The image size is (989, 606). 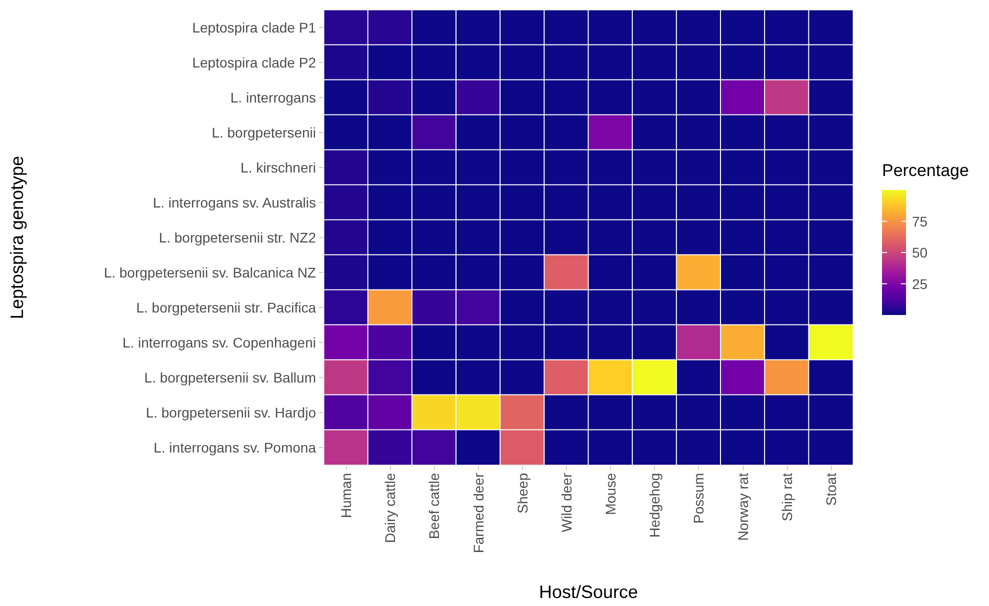 What do you see at coordinates (254, 28) in the screenshot?
I see `y-tick-label: Leptospira clade P1` at bounding box center [254, 28].